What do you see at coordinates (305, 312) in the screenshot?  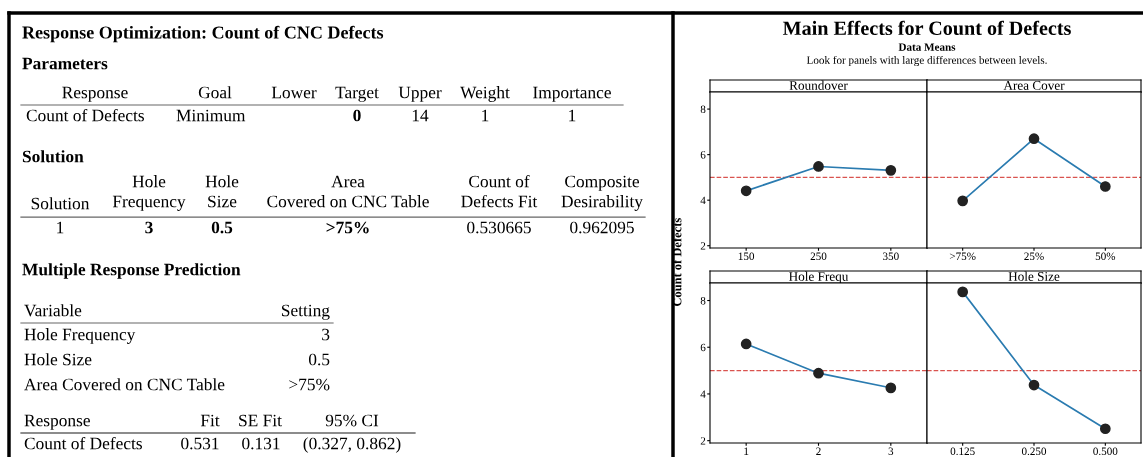 I see `text: Setting` at bounding box center [305, 312].